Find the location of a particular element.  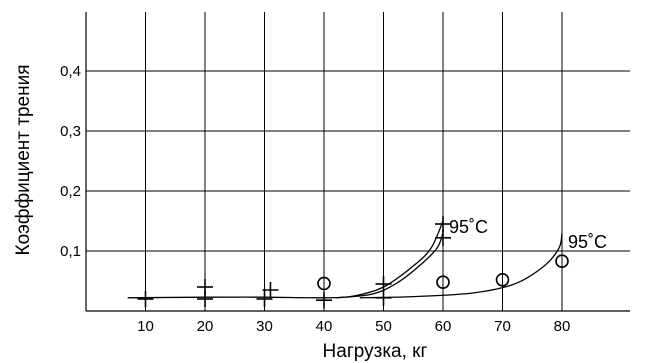

x-tick-label: 70 is located at coordinates (502, 326).